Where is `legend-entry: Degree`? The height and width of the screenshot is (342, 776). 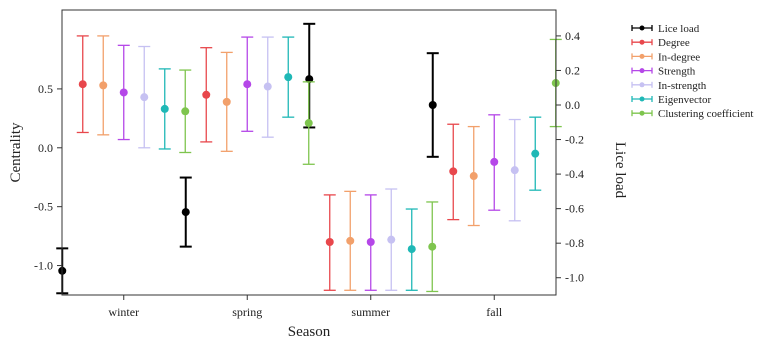 legend-entry: Degree is located at coordinates (660, 43).